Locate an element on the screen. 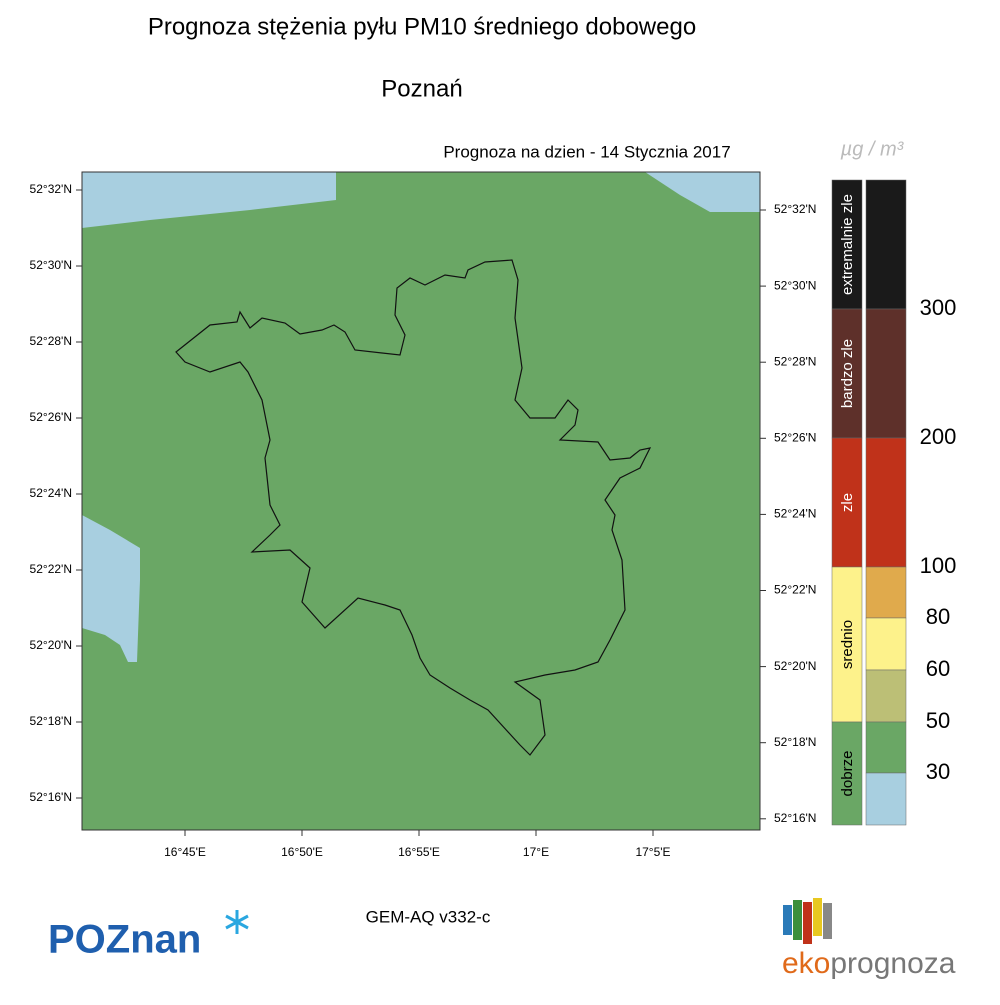  legend-threshold: 80 is located at coordinates (938, 616).